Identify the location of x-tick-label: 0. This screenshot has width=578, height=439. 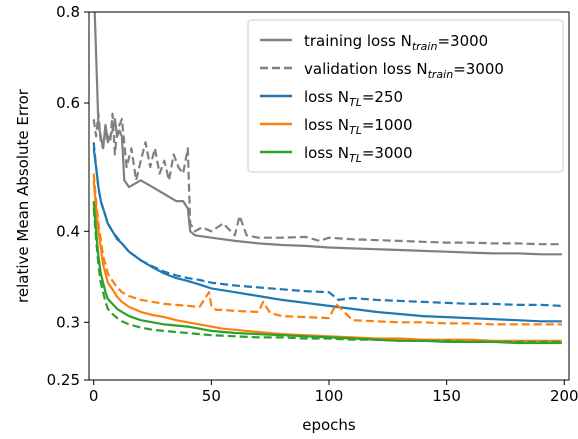
(94, 396).